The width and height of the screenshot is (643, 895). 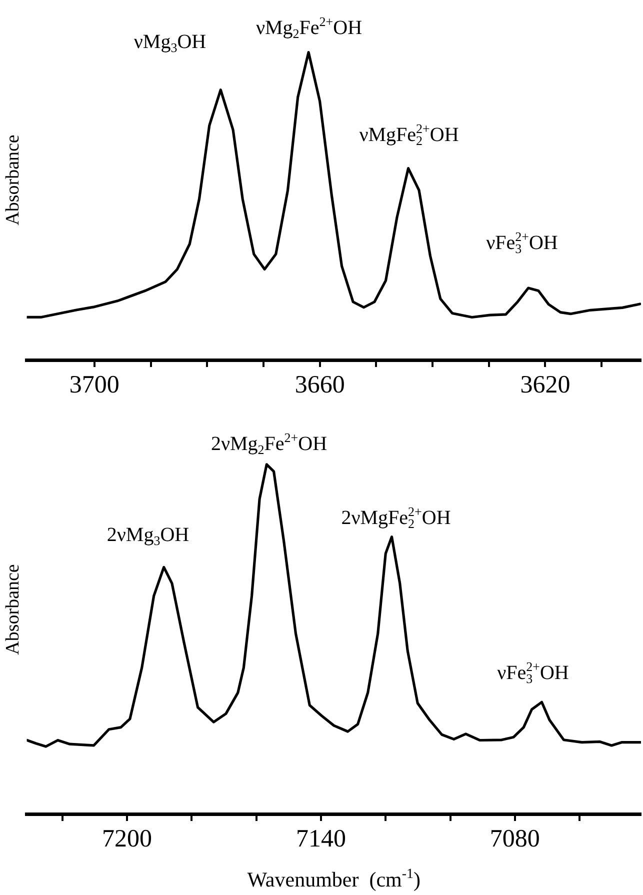 What do you see at coordinates (319, 385) in the screenshot?
I see `x-tick-label: 3660` at bounding box center [319, 385].